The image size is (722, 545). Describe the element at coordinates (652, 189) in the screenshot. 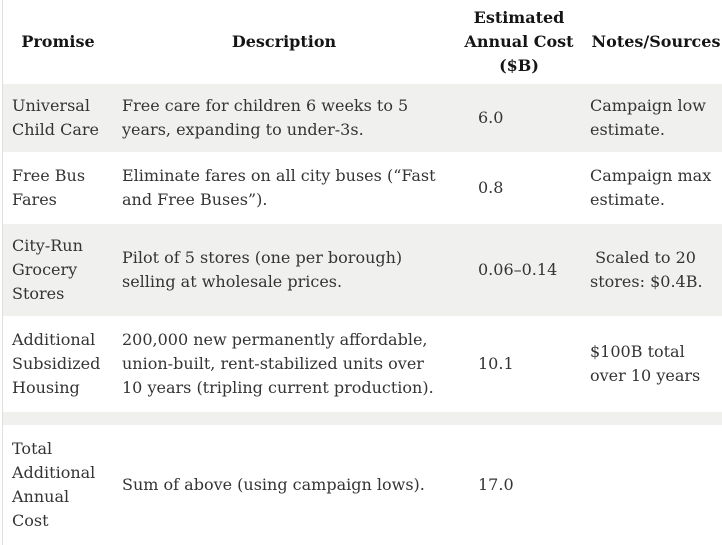

I see `notes-cell: Campaign max estimate.` at that location.